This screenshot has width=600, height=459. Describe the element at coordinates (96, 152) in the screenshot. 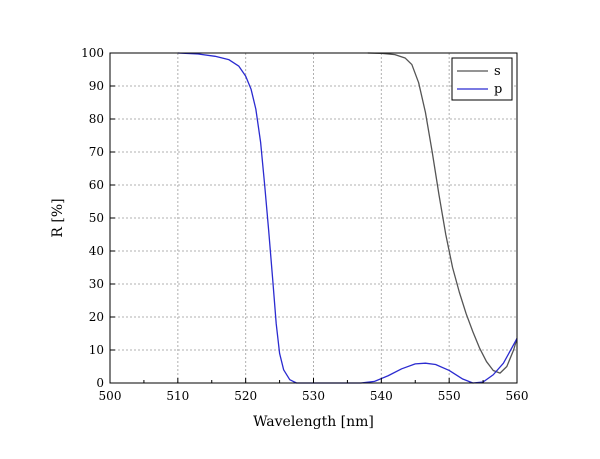

I see `y-tick-label: 70` at that location.